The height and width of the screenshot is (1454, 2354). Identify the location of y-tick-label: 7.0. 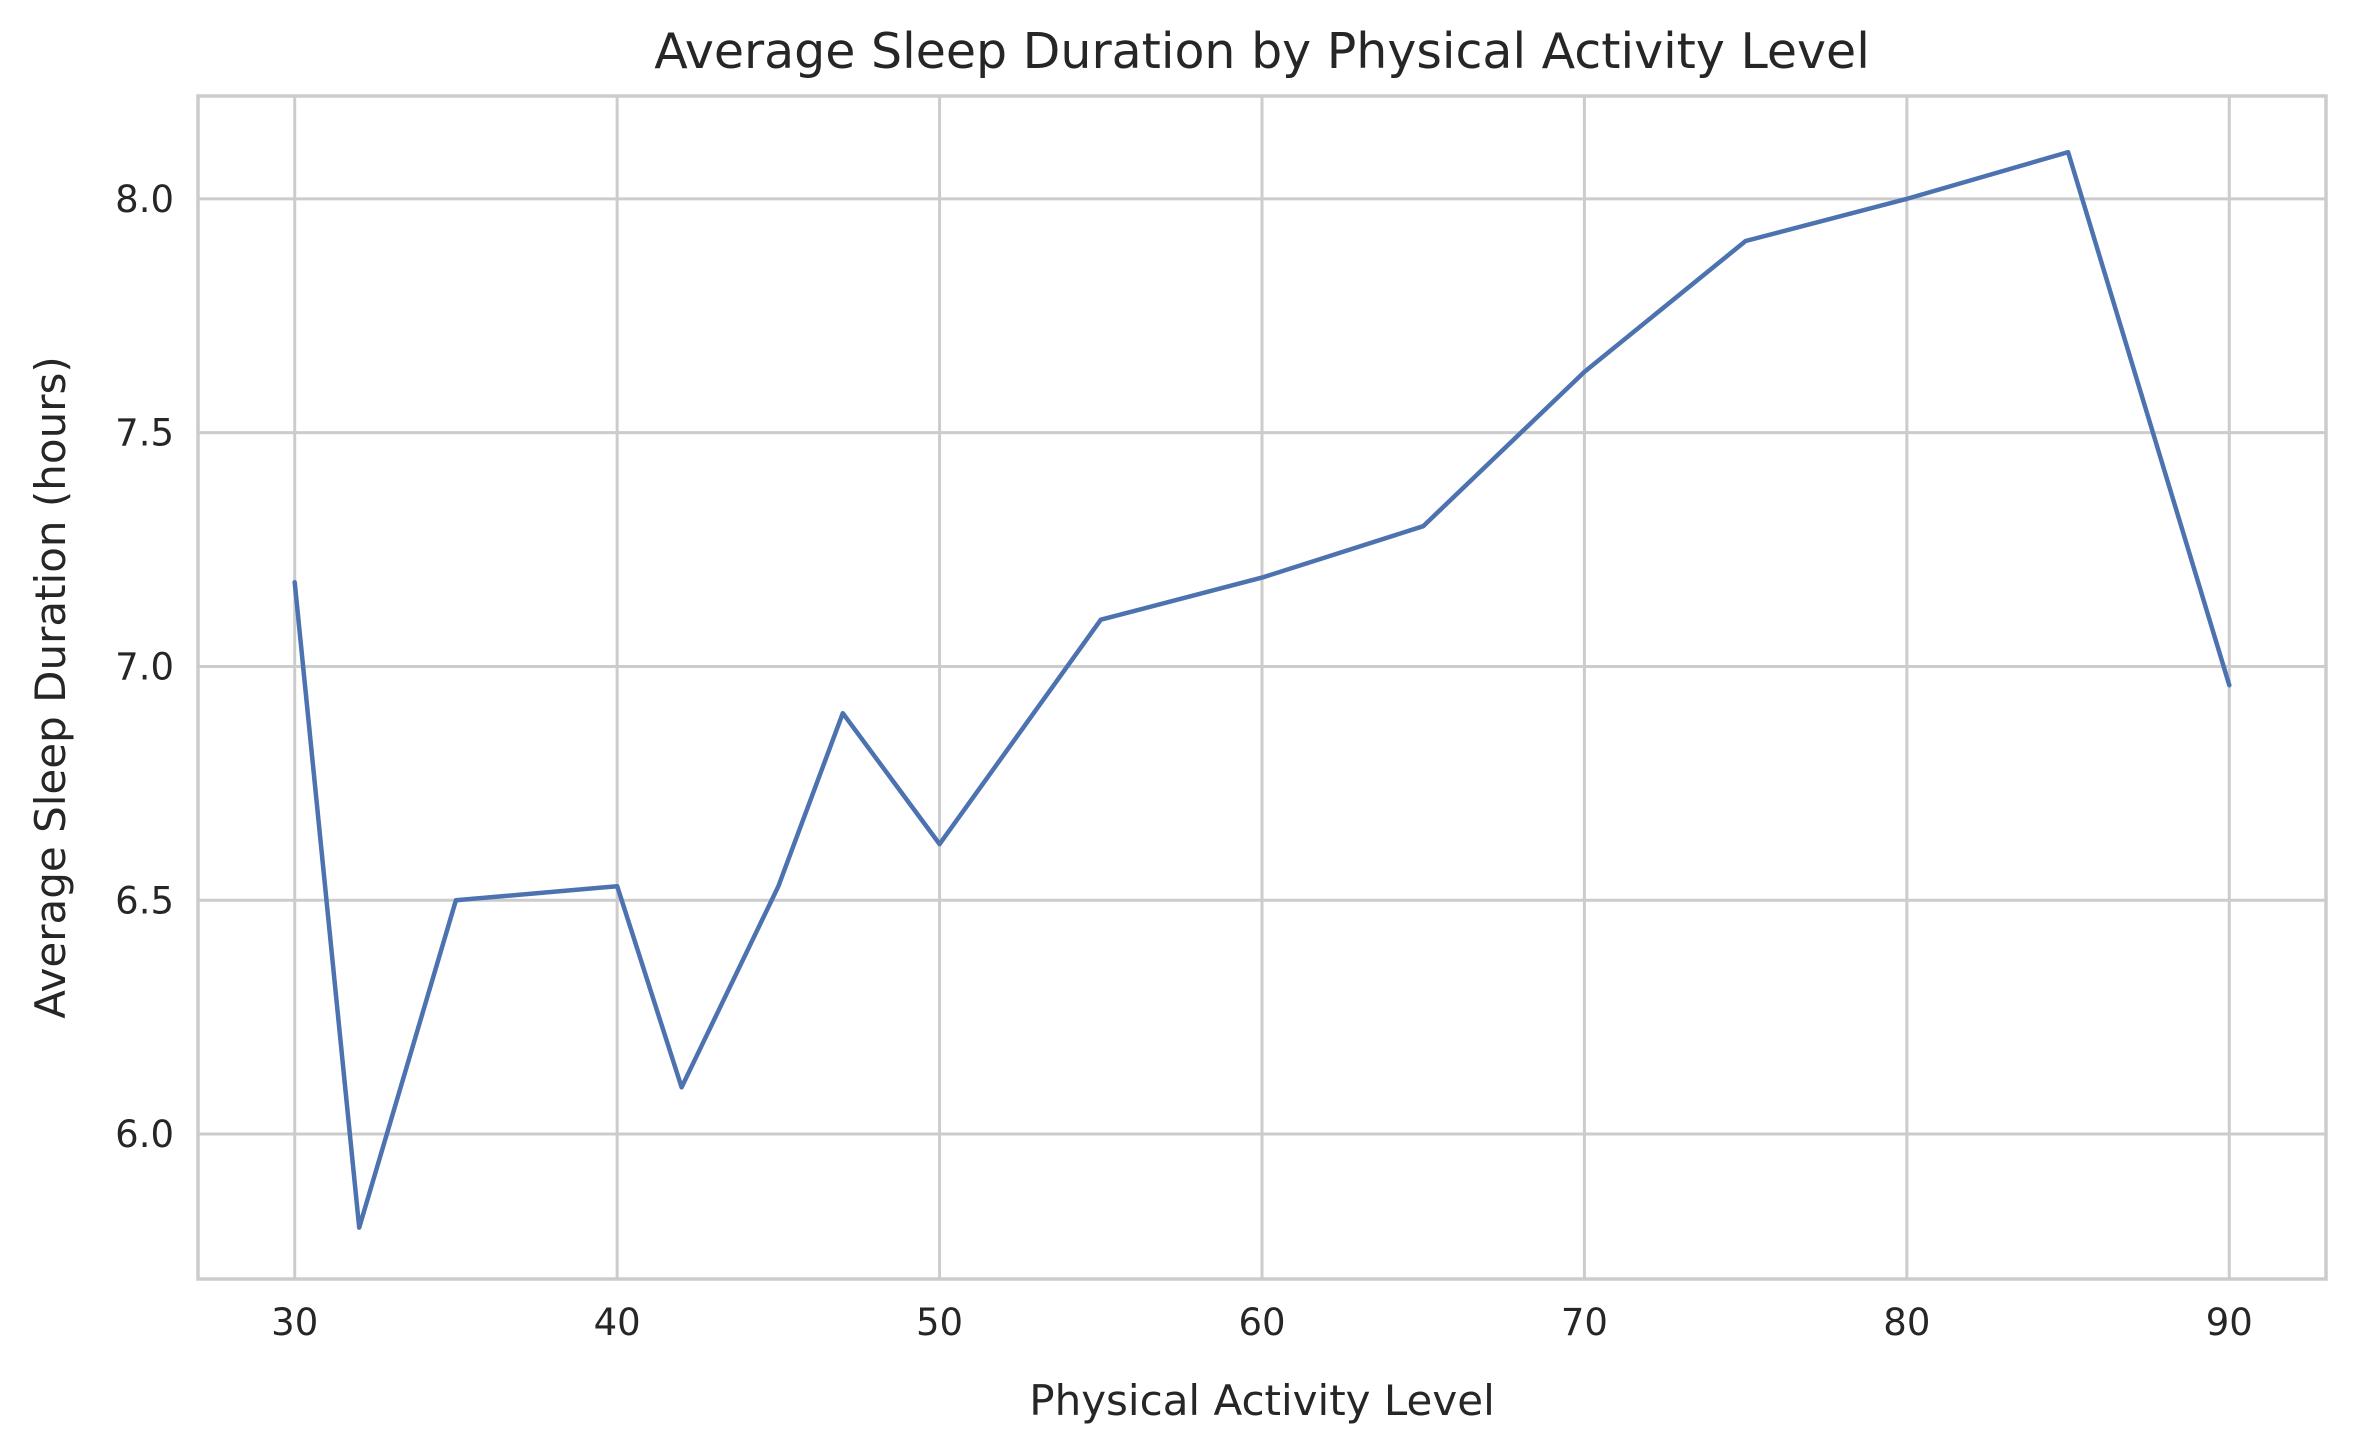
(144, 666).